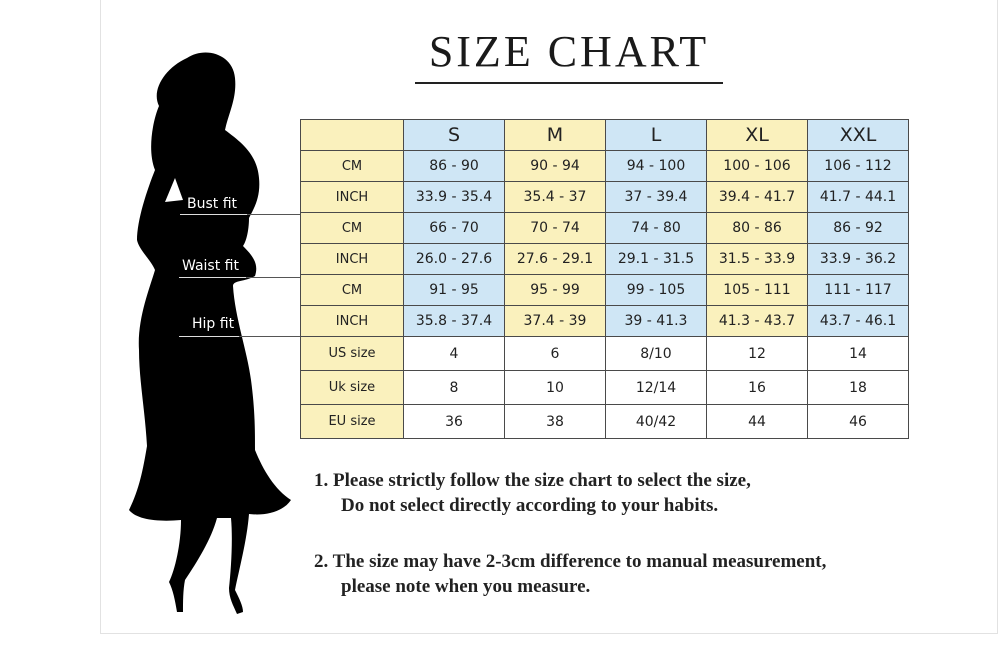 Image resolution: width=1000 pixels, height=663 pixels. Describe the element at coordinates (858, 197) in the screenshot. I see `size-value-cell: 41.7 - 44.1` at that location.